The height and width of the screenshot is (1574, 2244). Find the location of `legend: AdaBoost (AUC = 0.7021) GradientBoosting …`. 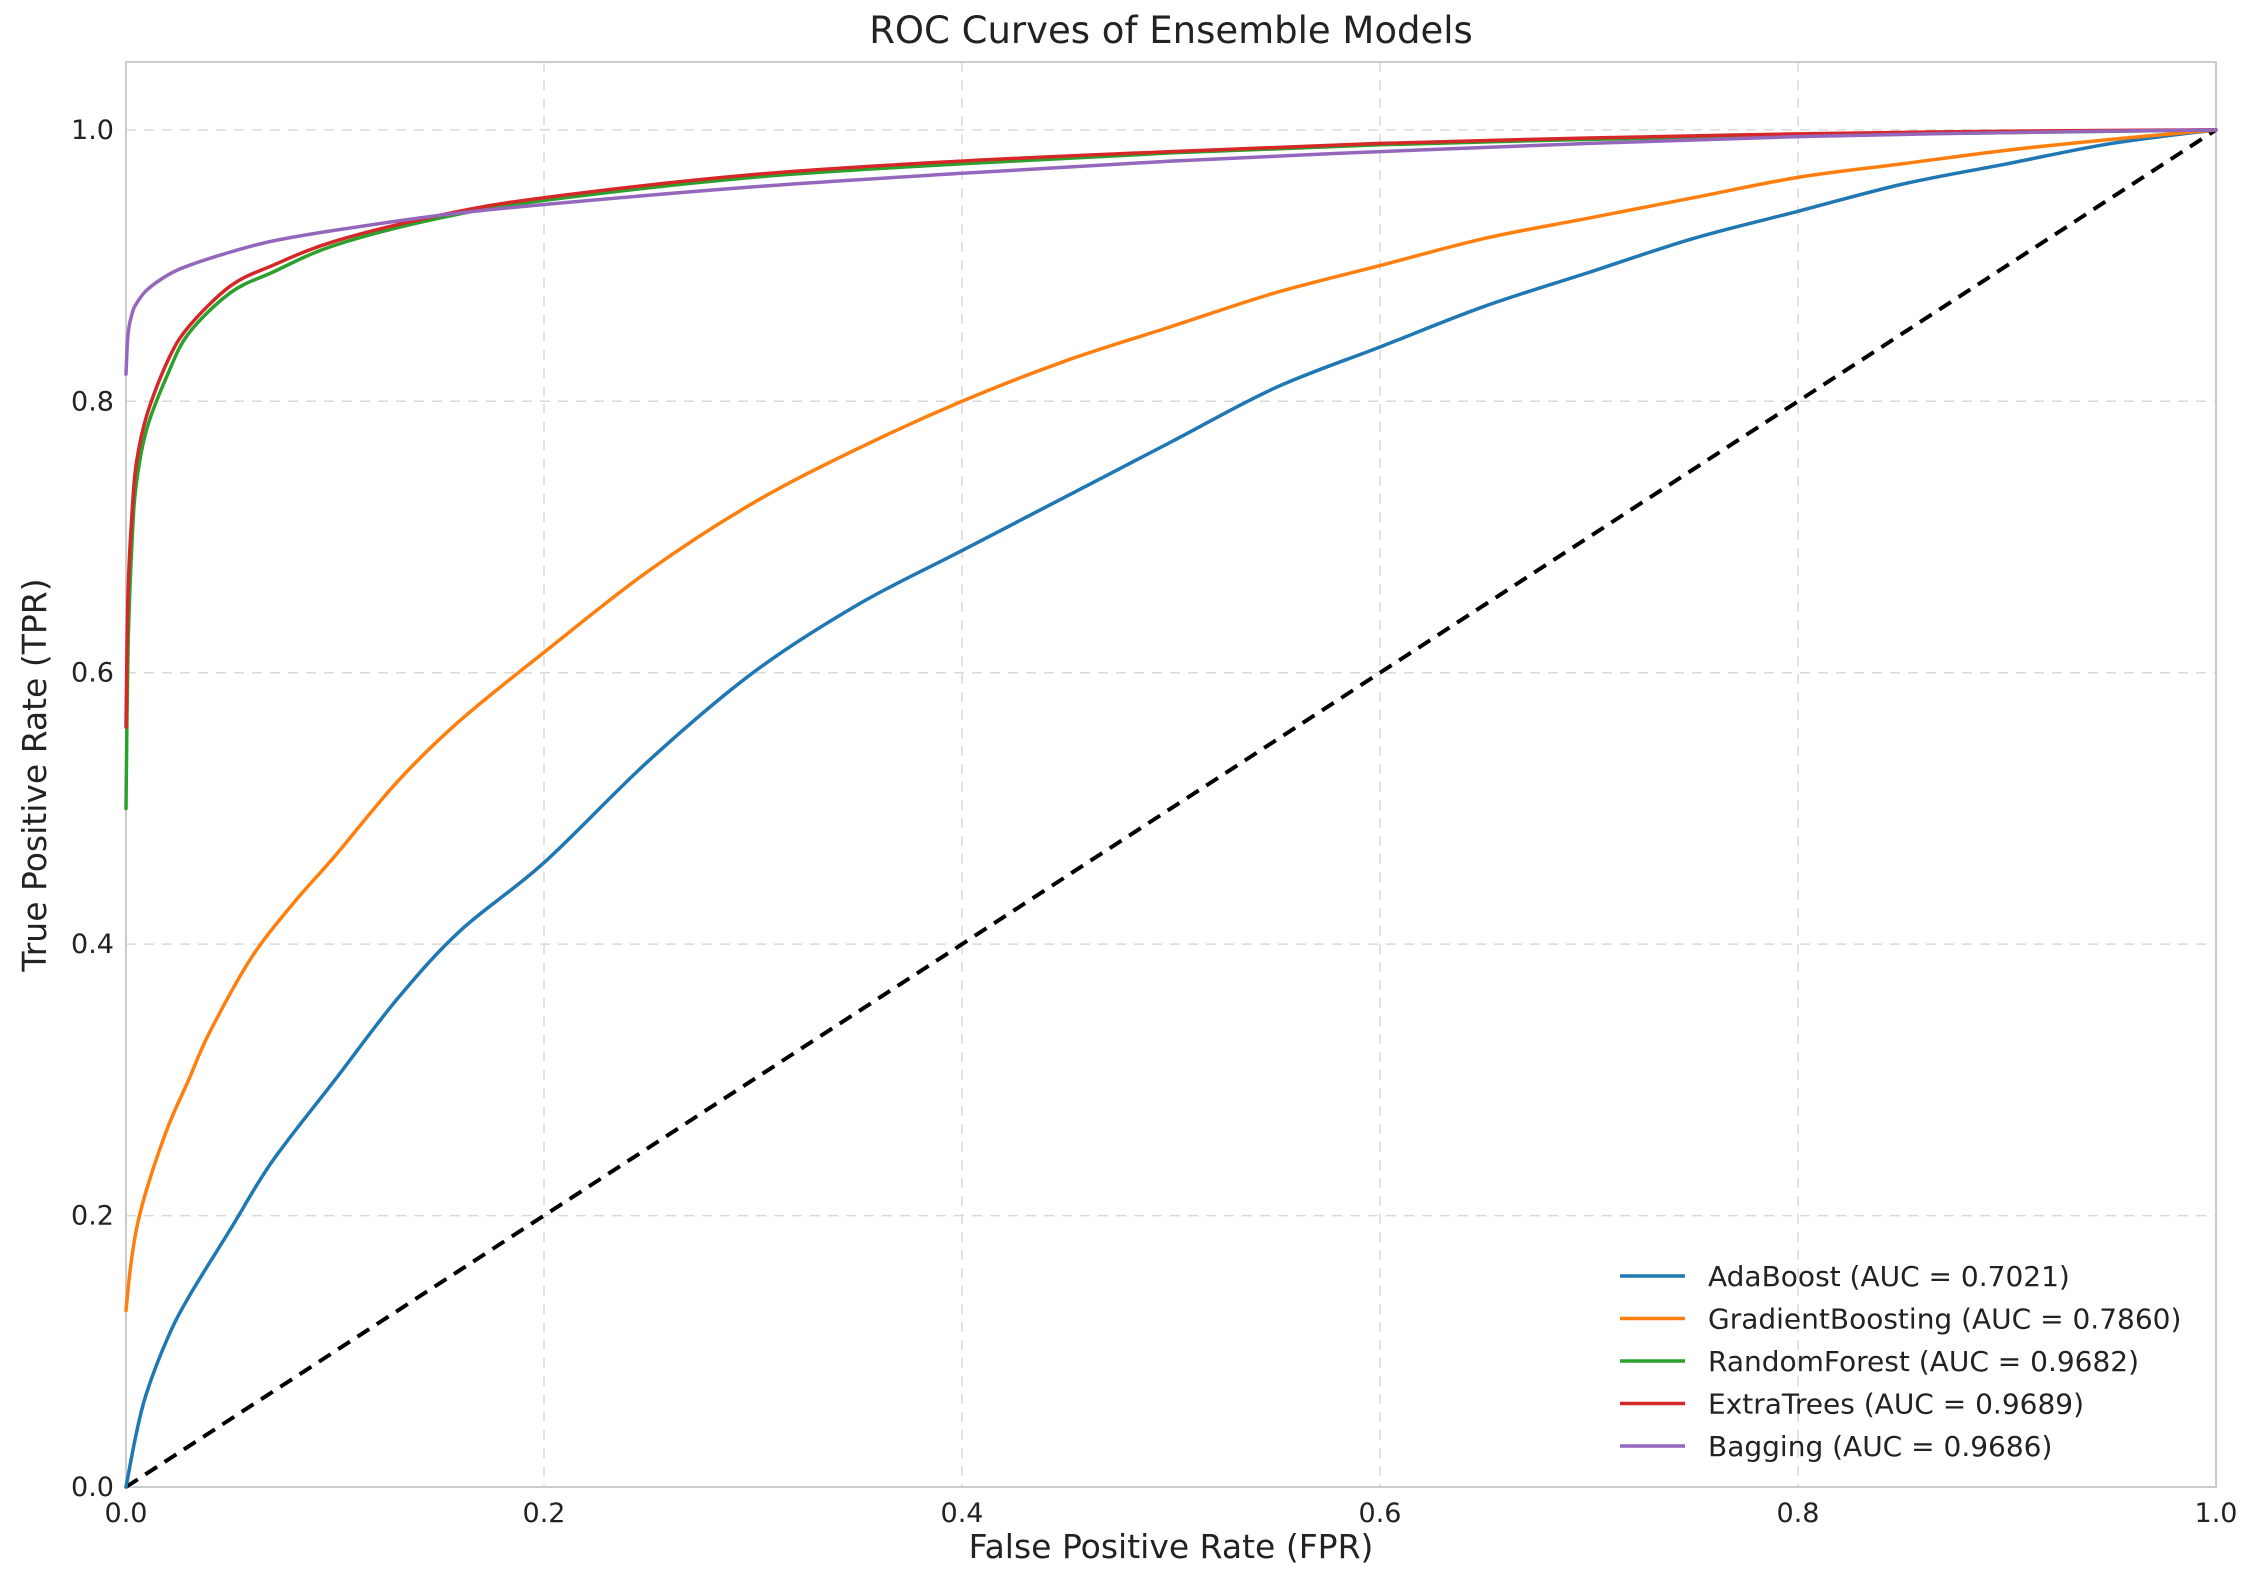

legend: AdaBoost (AUC = 0.7021) GradientBoosting … is located at coordinates (1900, 1361).